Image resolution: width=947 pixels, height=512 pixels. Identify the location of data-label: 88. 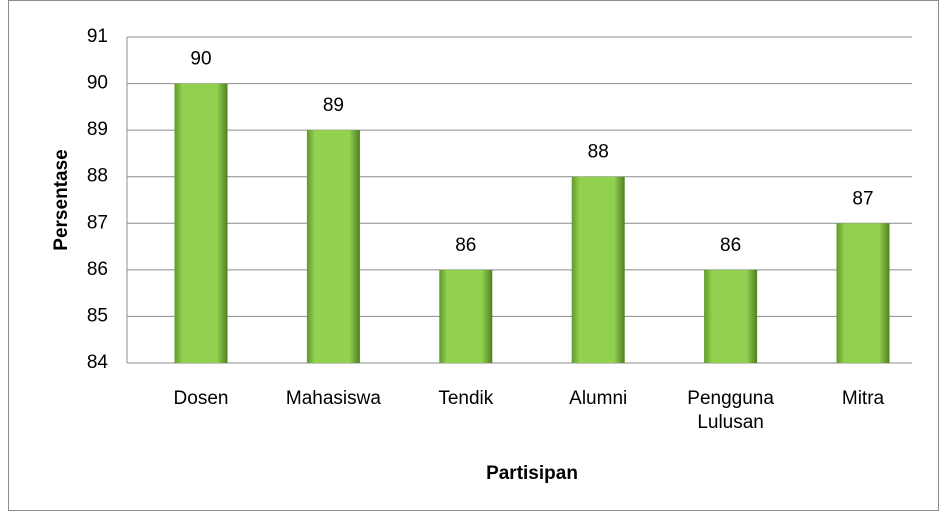
(598, 152).